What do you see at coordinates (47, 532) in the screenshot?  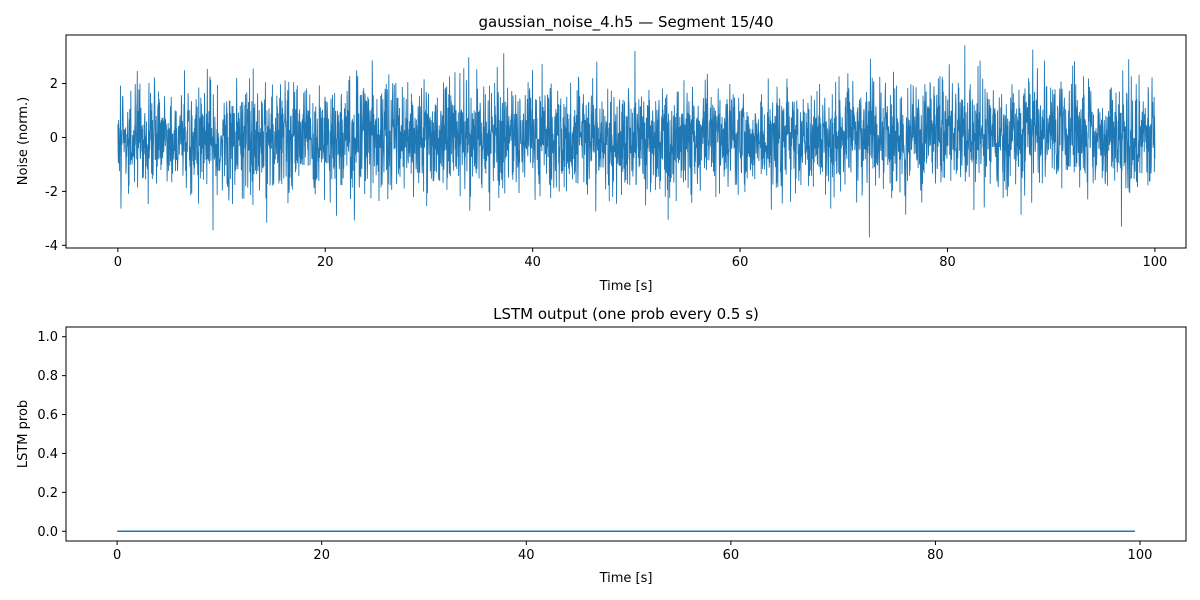 I see `y-tick-label: 0.0` at bounding box center [47, 532].